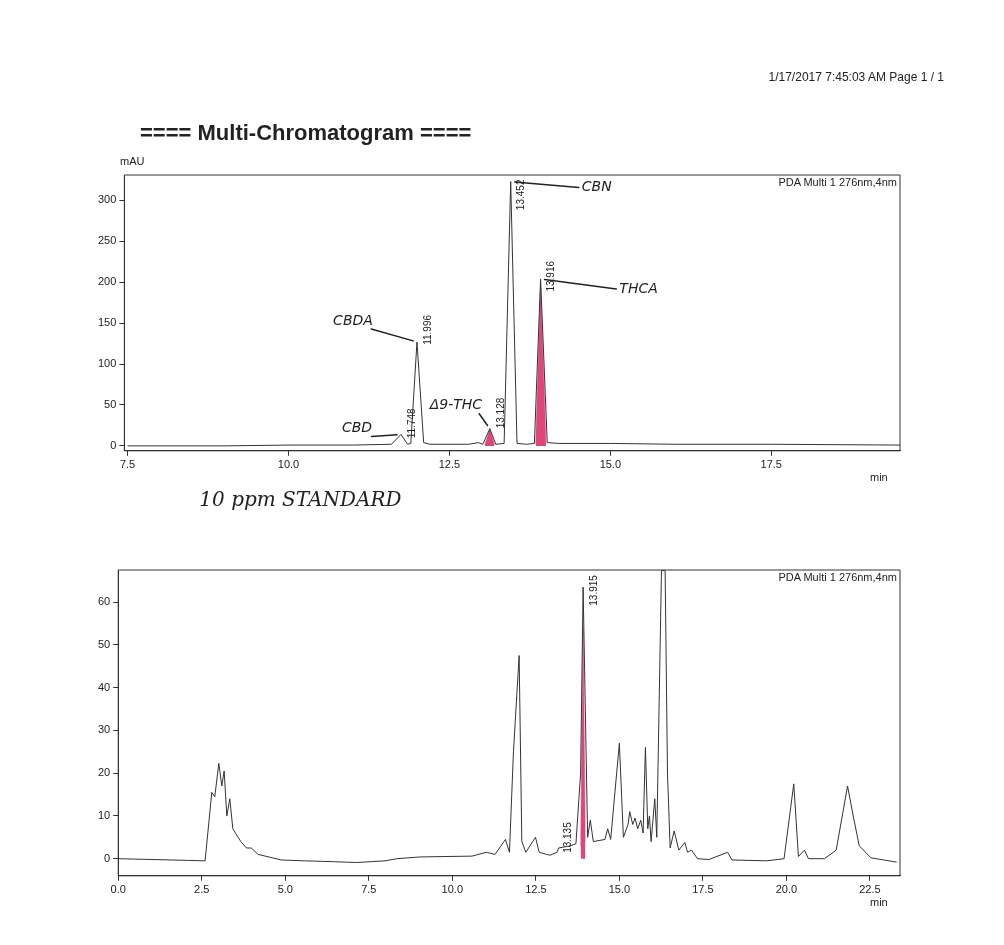  I want to click on y-tick-label: 200, so click(107, 281).